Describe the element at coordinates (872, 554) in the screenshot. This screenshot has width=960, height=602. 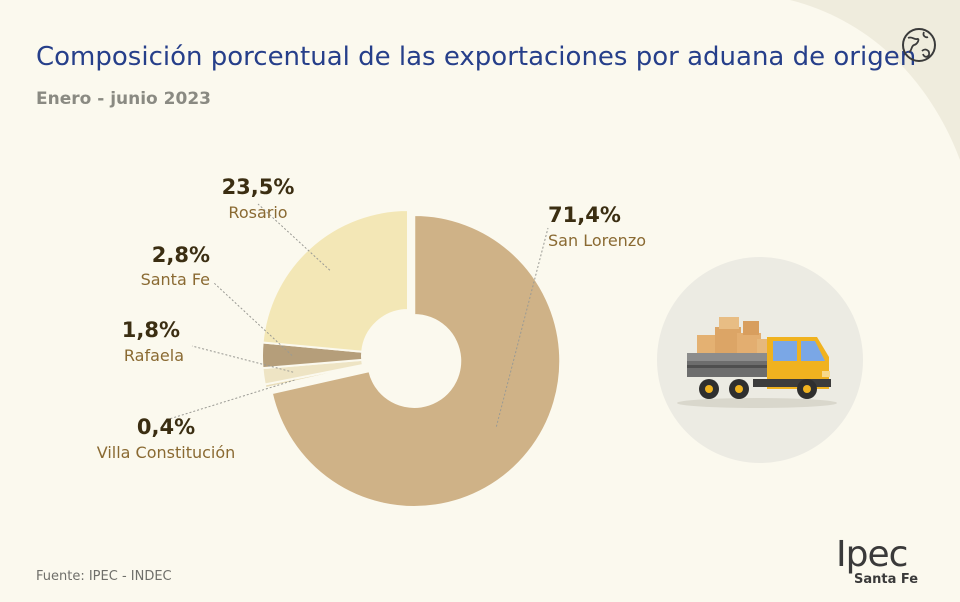
I see `logo-wordmark: Ipec` at that location.